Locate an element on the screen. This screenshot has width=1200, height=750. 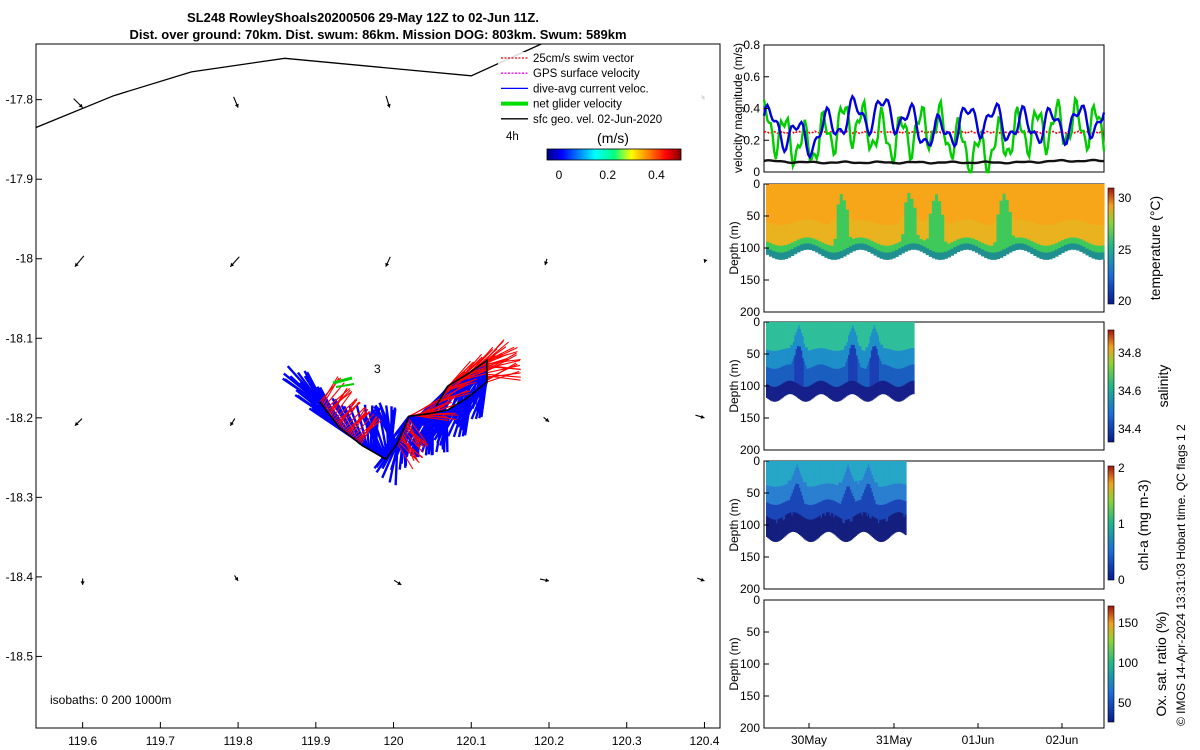
velocity-axes-box is located at coordinates (934, 108).